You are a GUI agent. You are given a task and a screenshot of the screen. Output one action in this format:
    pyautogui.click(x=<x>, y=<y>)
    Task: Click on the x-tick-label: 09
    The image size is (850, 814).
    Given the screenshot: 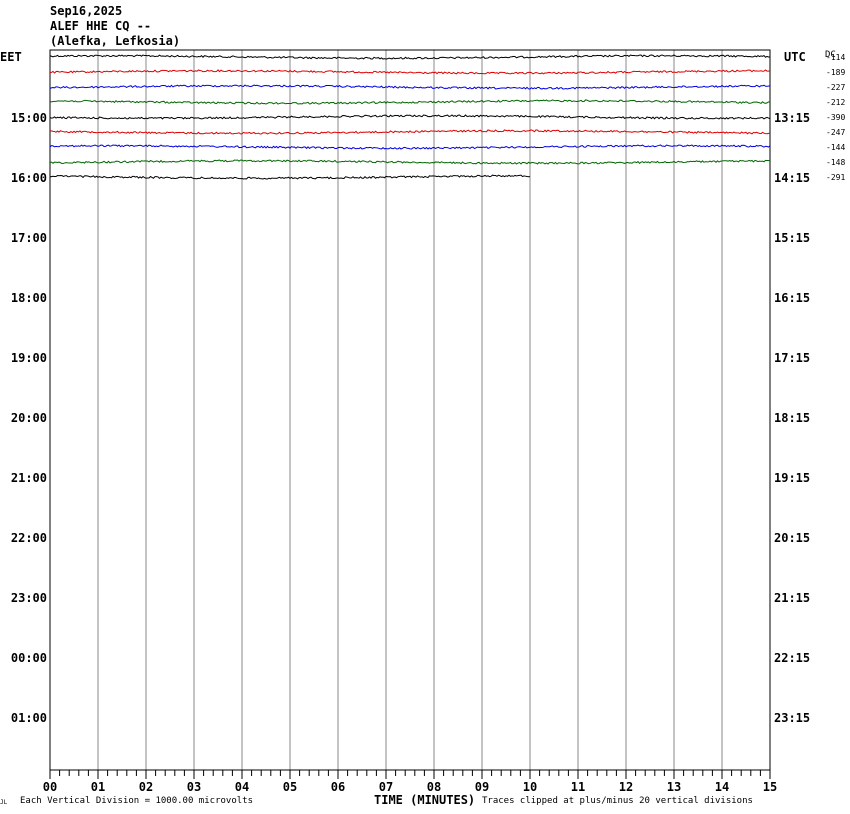 What is the action you would take?
    pyautogui.click(x=482, y=787)
    